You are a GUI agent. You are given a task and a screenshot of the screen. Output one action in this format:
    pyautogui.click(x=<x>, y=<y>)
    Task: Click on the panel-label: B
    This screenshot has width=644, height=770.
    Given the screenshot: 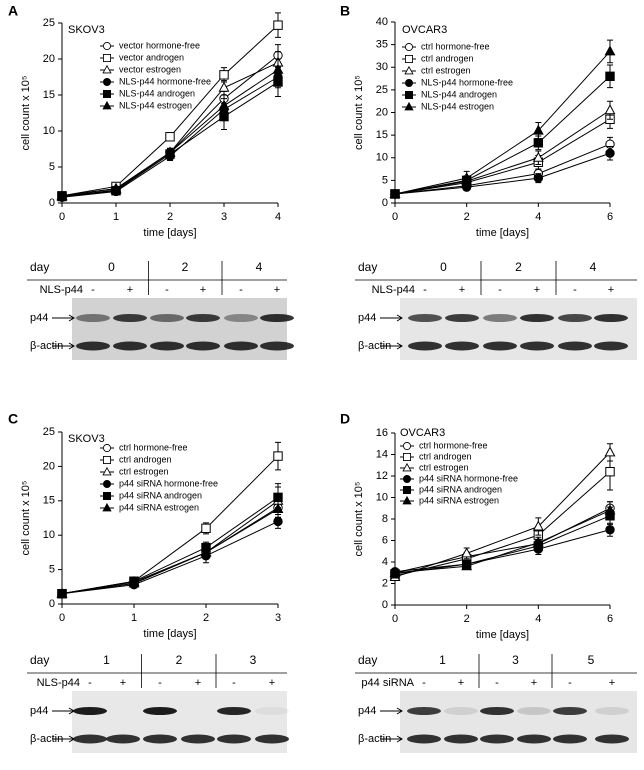 What is the action you would take?
    pyautogui.click(x=345, y=11)
    